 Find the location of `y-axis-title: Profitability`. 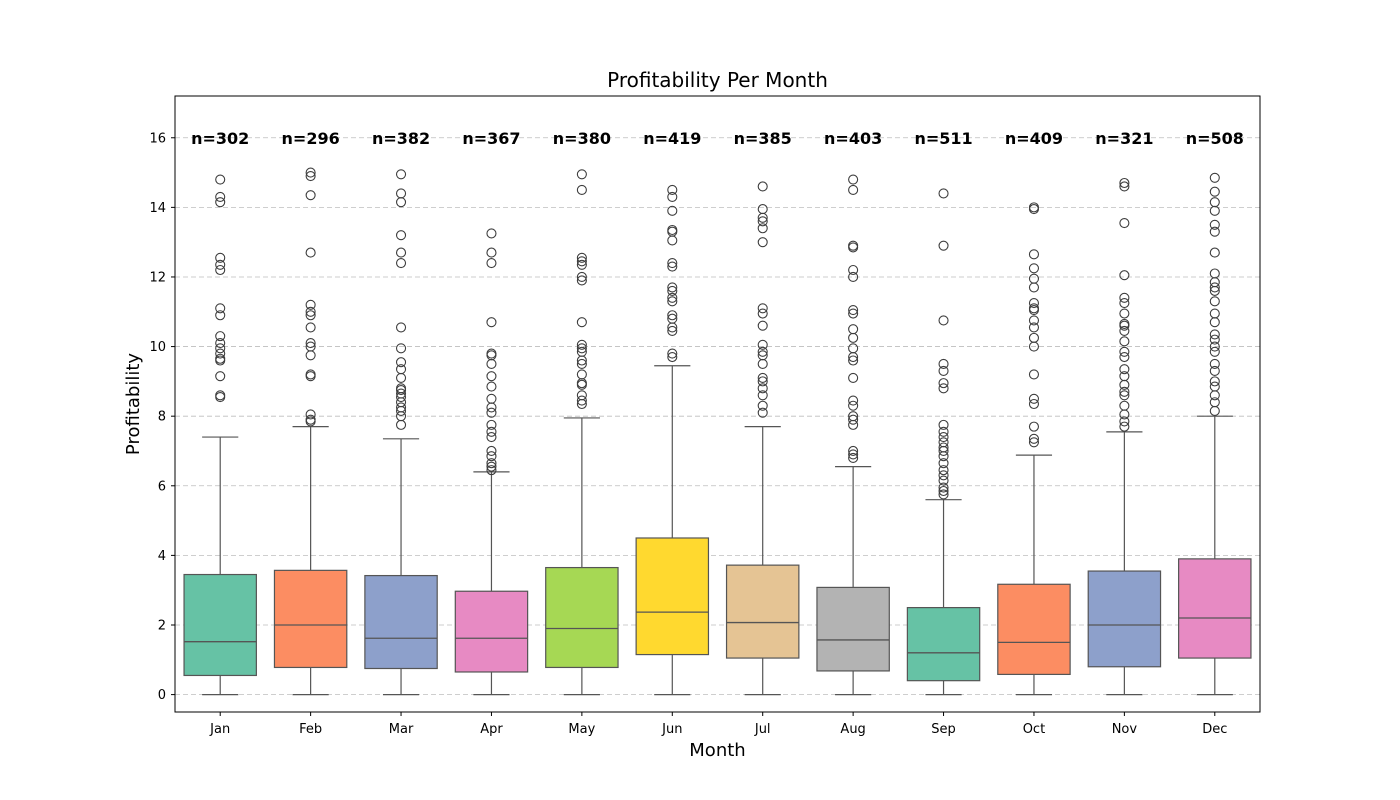

y-axis-title: Profitability is located at coordinates (133, 404).